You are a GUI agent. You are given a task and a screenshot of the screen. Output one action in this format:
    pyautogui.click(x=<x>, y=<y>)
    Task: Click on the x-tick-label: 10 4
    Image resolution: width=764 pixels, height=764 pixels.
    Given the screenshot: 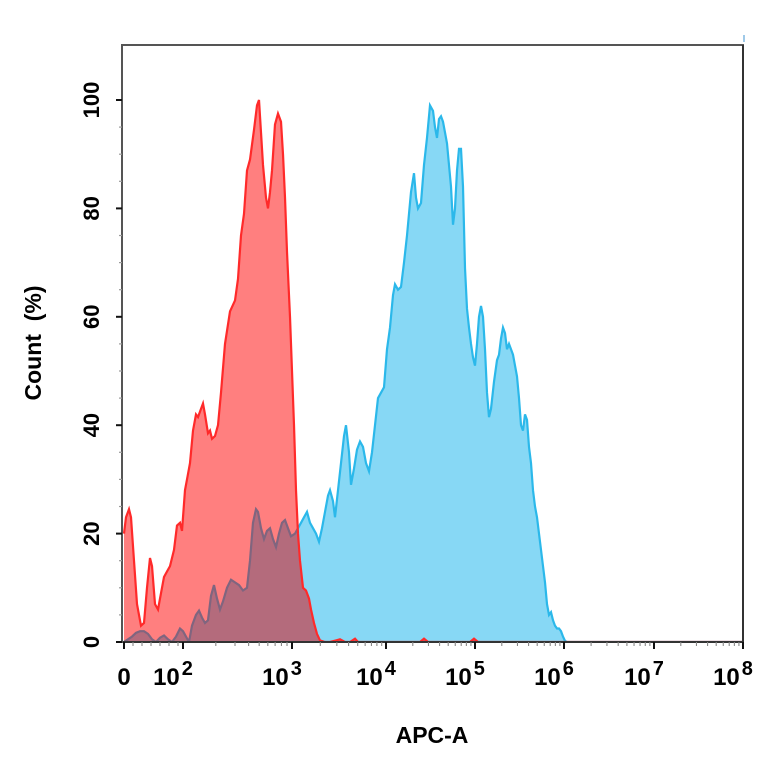 What is the action you would take?
    pyautogui.click(x=376, y=674)
    